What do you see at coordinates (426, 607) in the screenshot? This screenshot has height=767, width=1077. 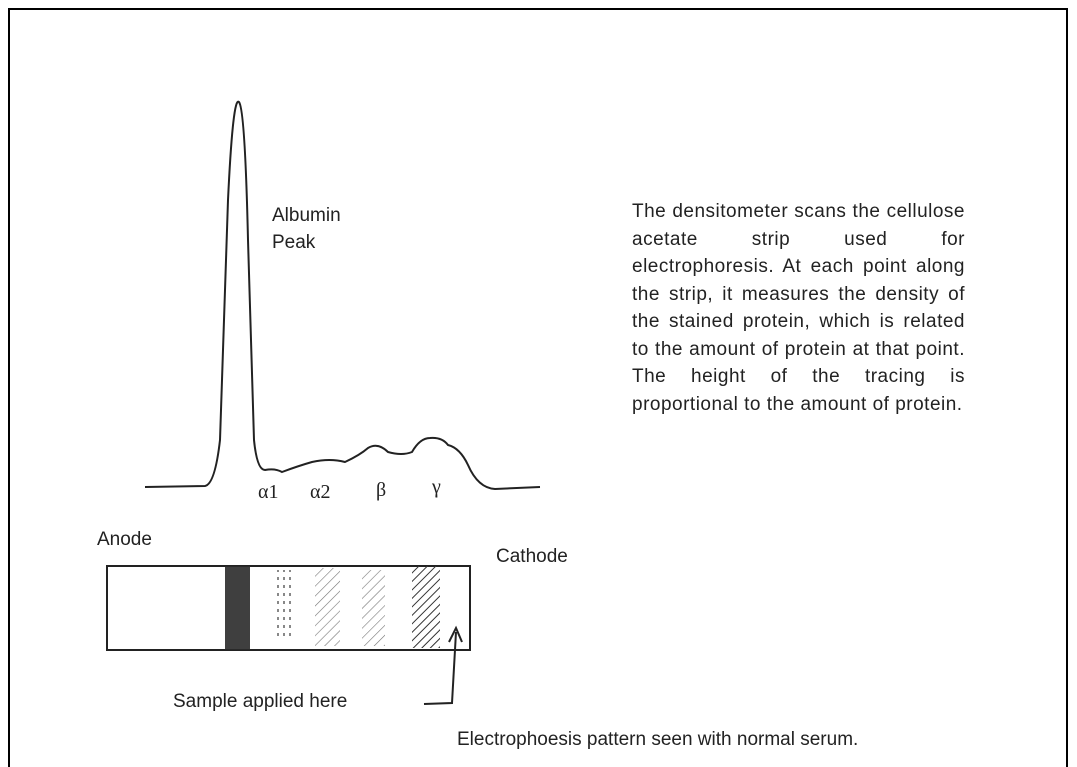 I see `gamma-band` at bounding box center [426, 607].